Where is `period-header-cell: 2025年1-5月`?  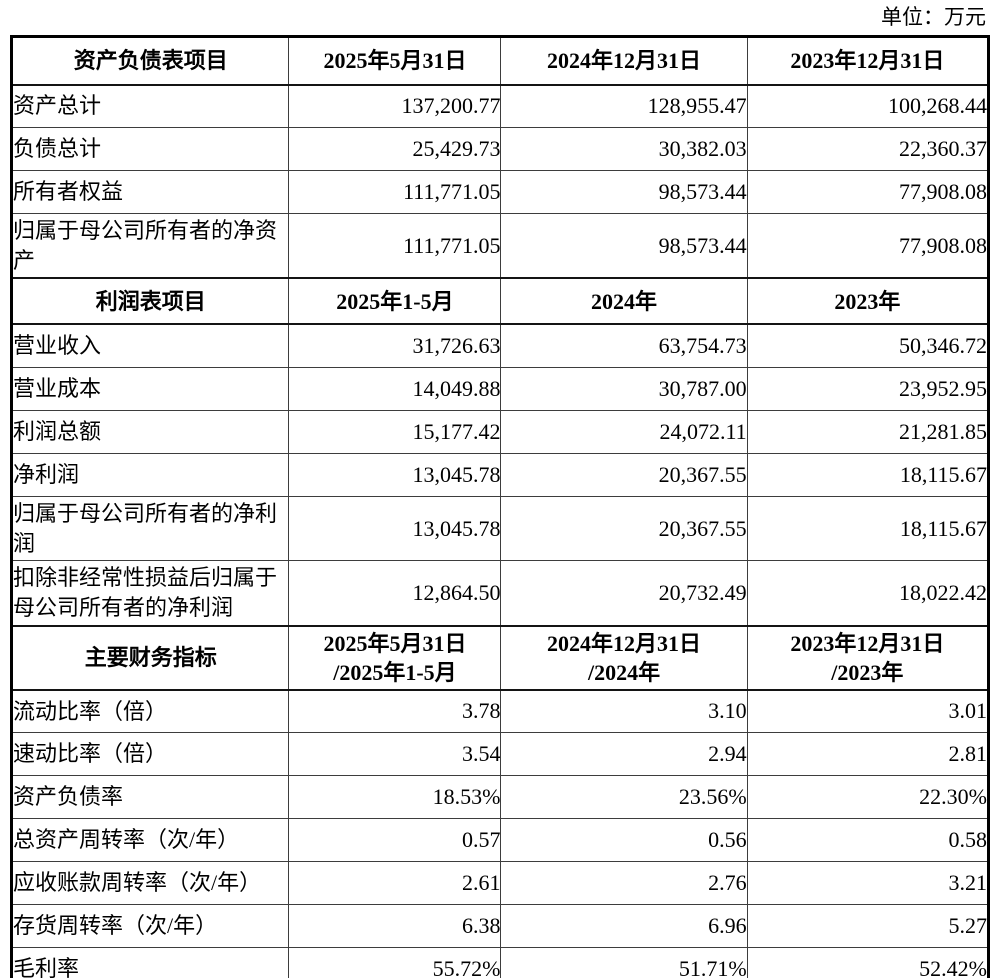
period-header-cell: 2025年1-5月 is located at coordinates (395, 301).